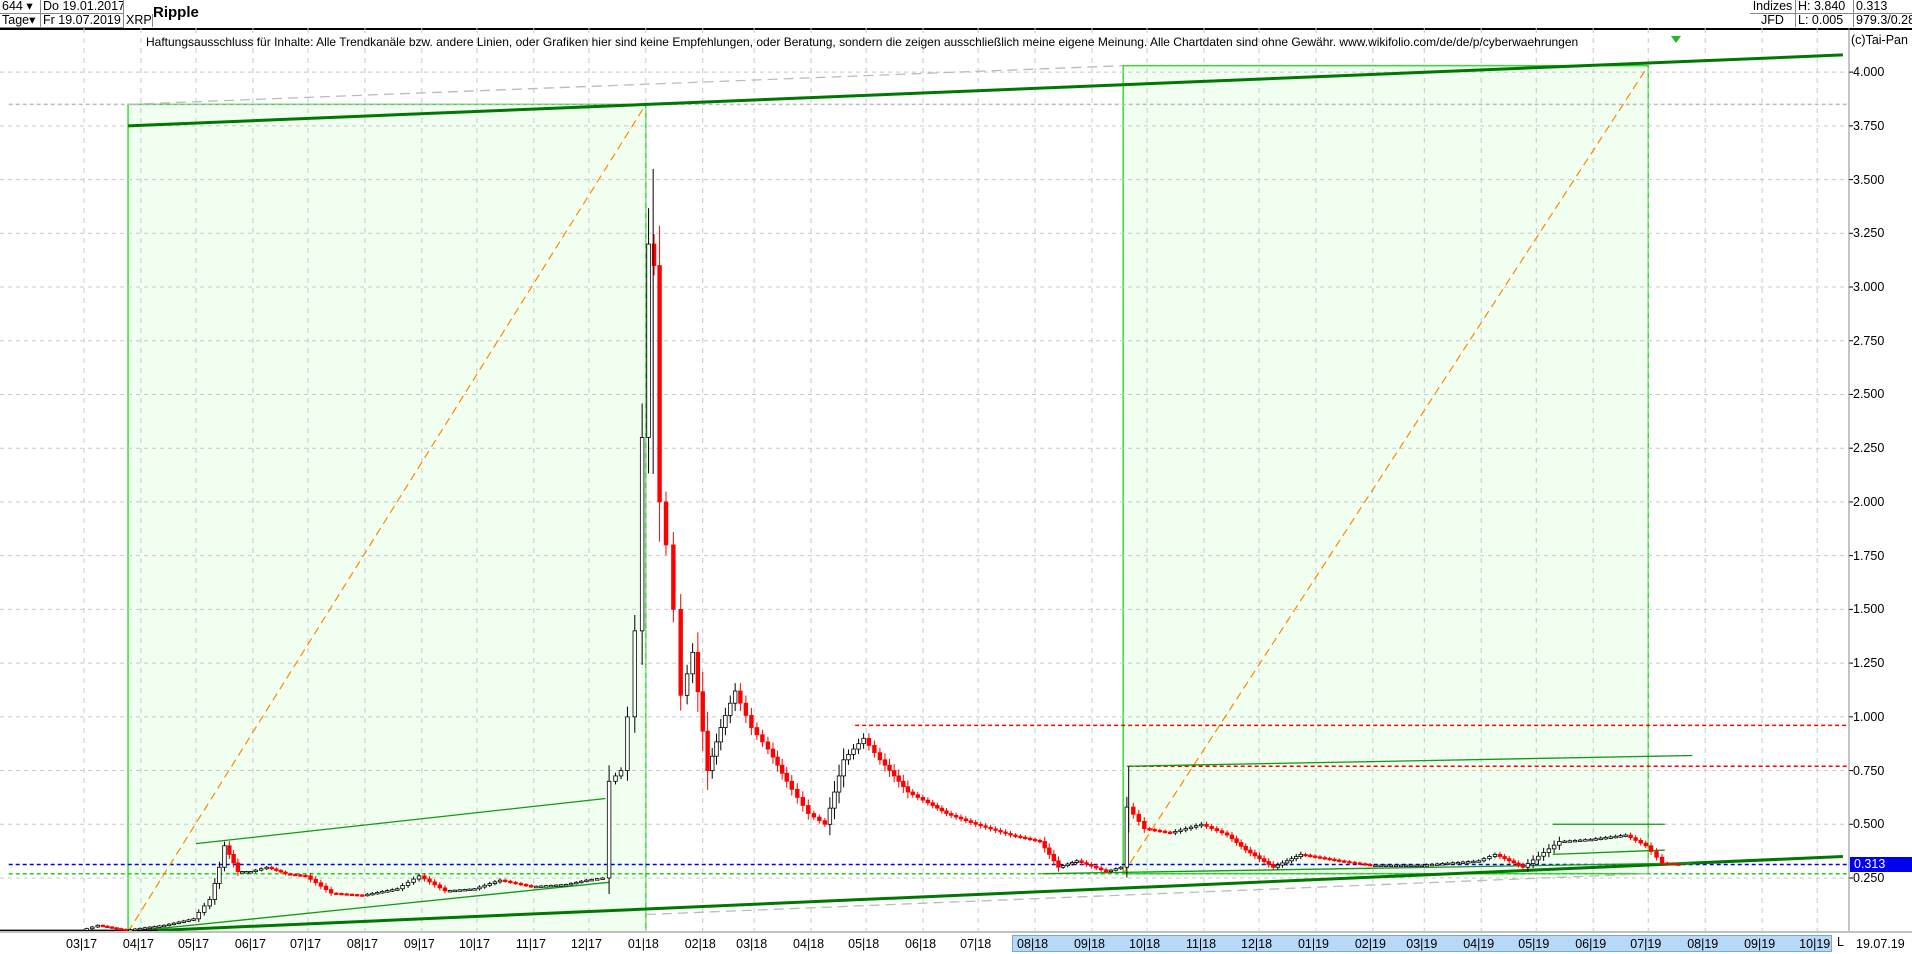 The height and width of the screenshot is (954, 1912). I want to click on index-label: Indizes, so click(1773, 7).